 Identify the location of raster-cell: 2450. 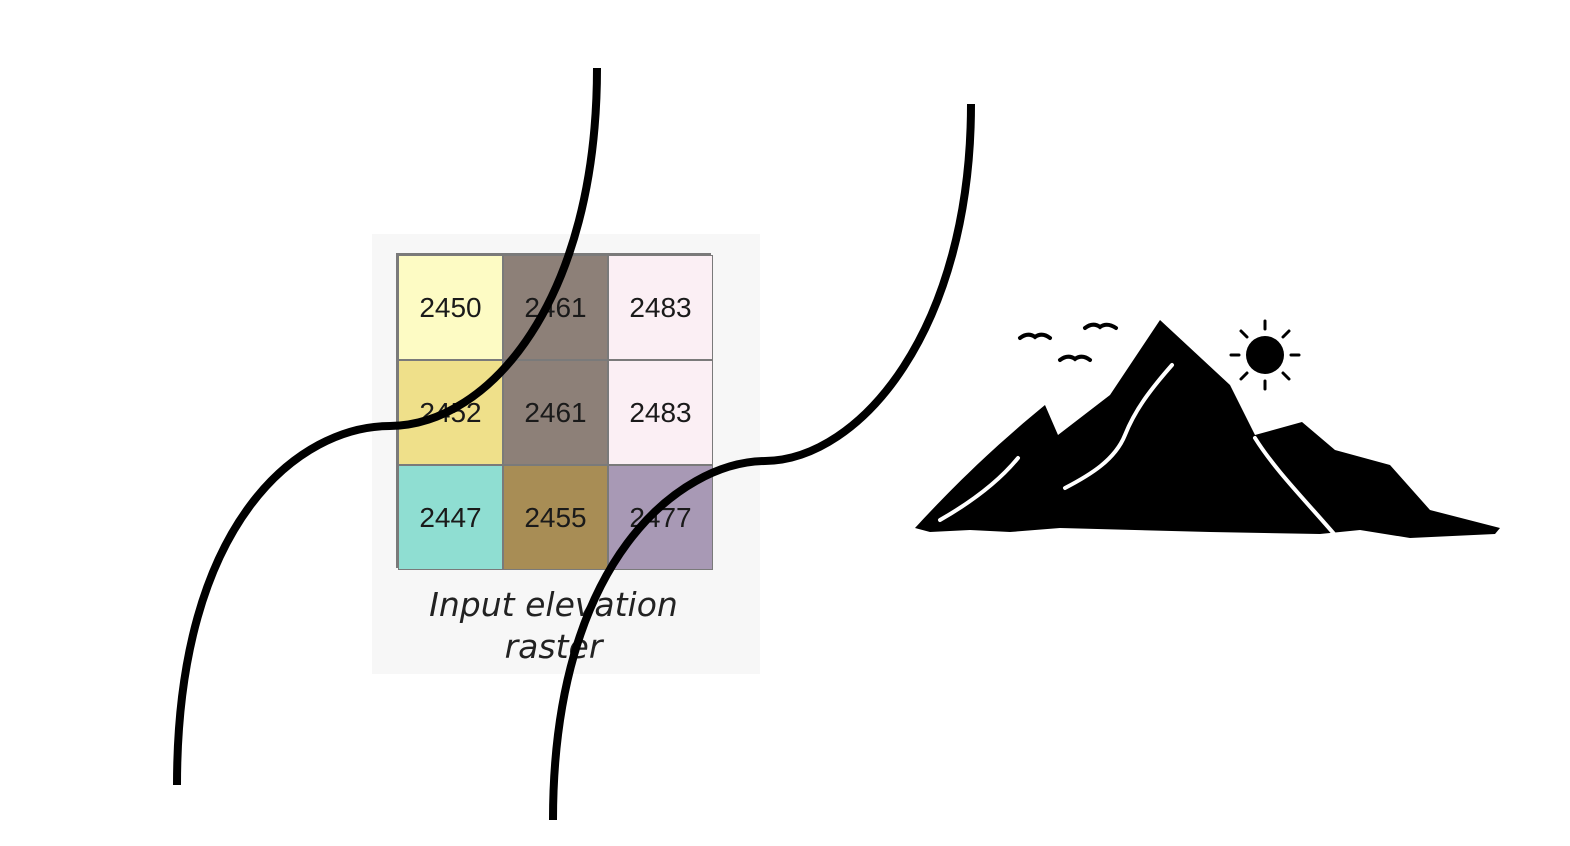
(450, 307).